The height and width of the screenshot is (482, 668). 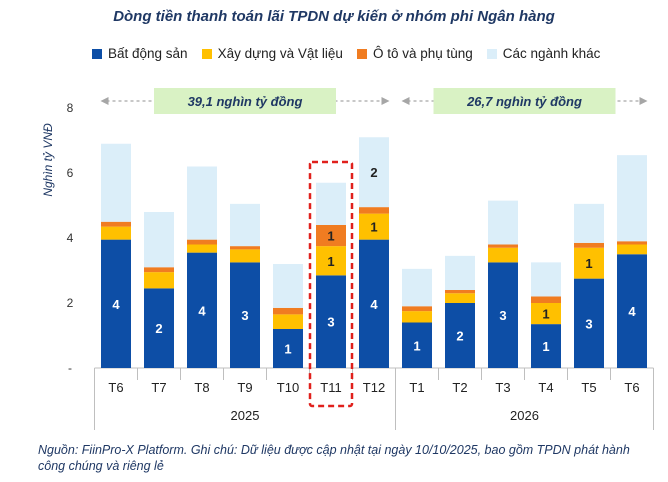 I want to click on year-label: 2025, so click(x=245, y=415).